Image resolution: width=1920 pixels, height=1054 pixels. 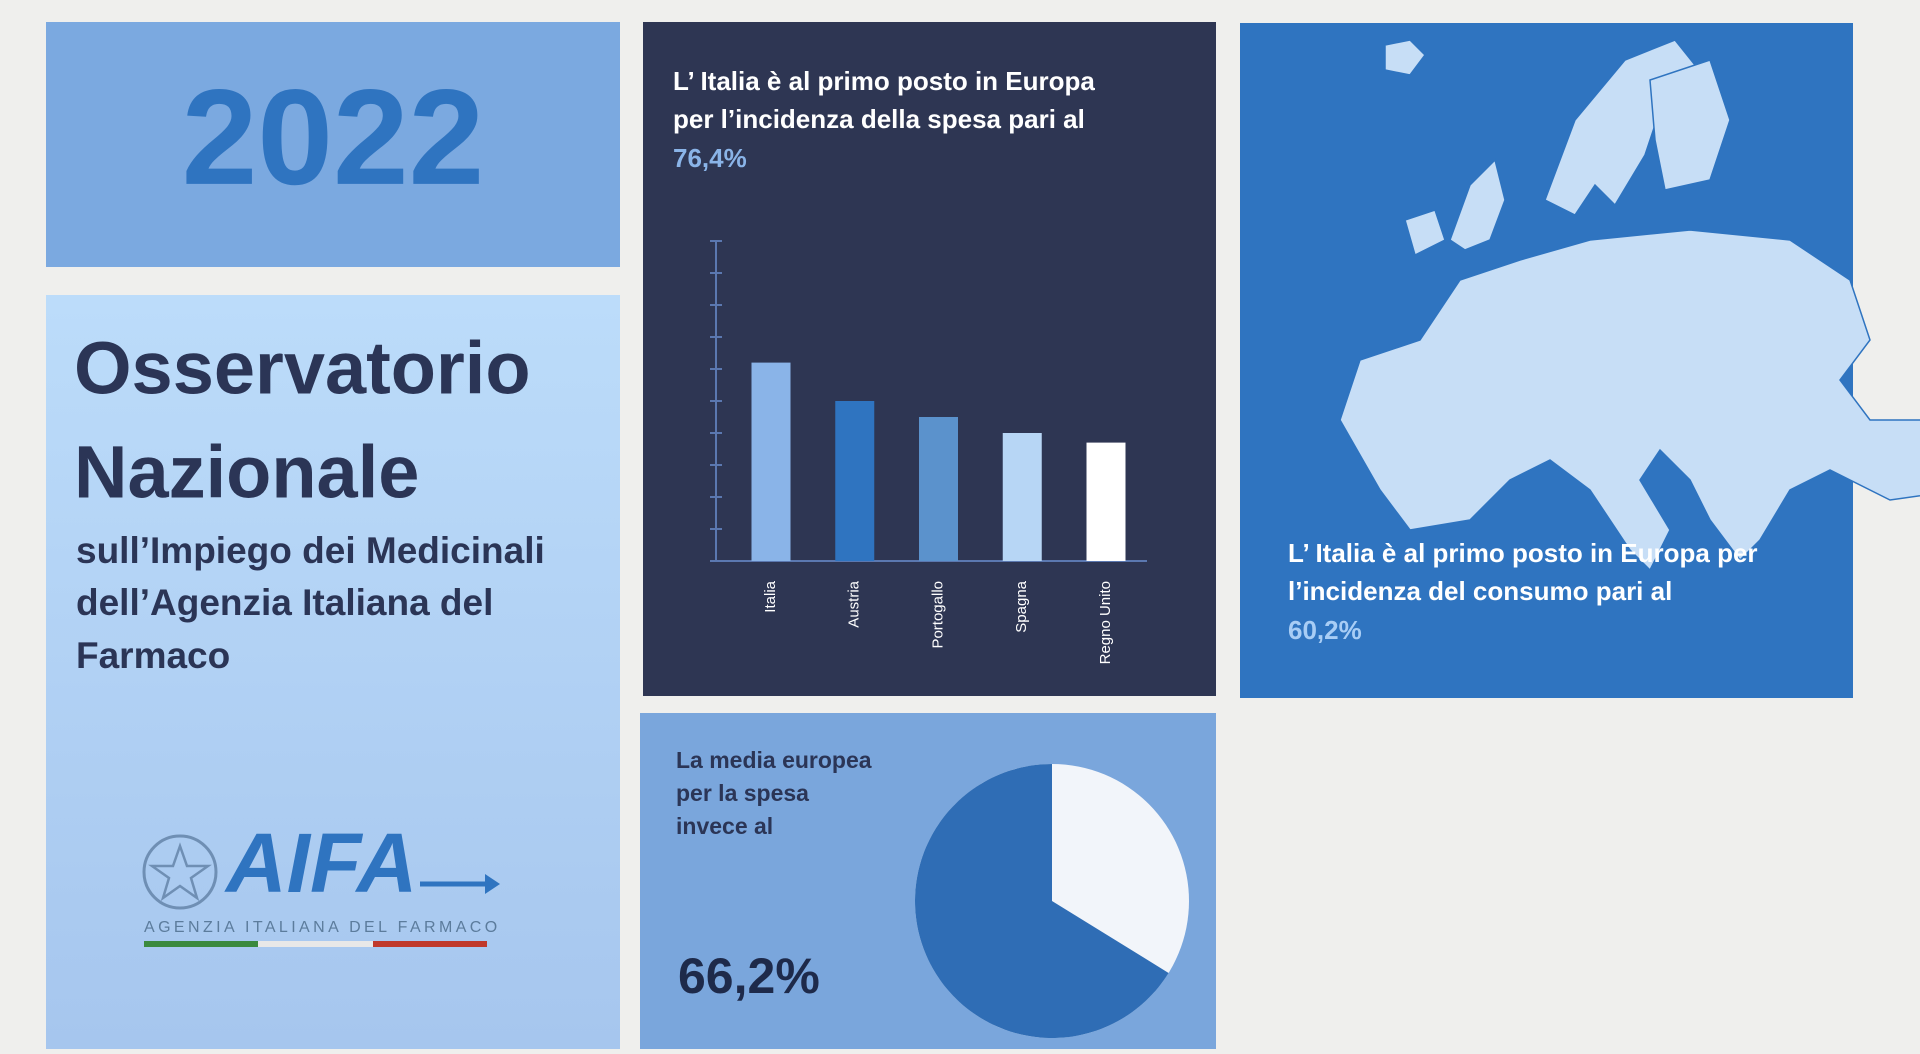 What do you see at coordinates (770, 596) in the screenshot?
I see `x-tick-label: Italia` at bounding box center [770, 596].